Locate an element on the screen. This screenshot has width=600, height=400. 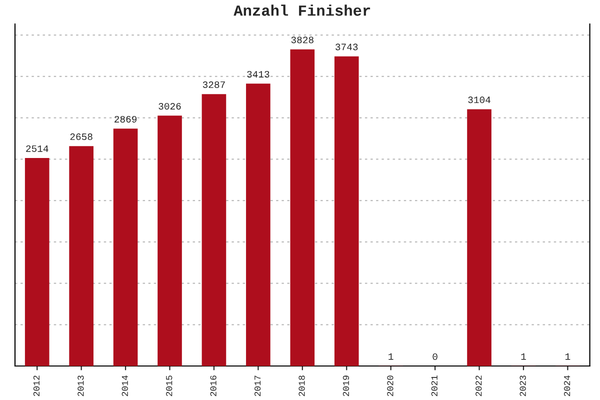
data-label: 3828 is located at coordinates (302, 40).